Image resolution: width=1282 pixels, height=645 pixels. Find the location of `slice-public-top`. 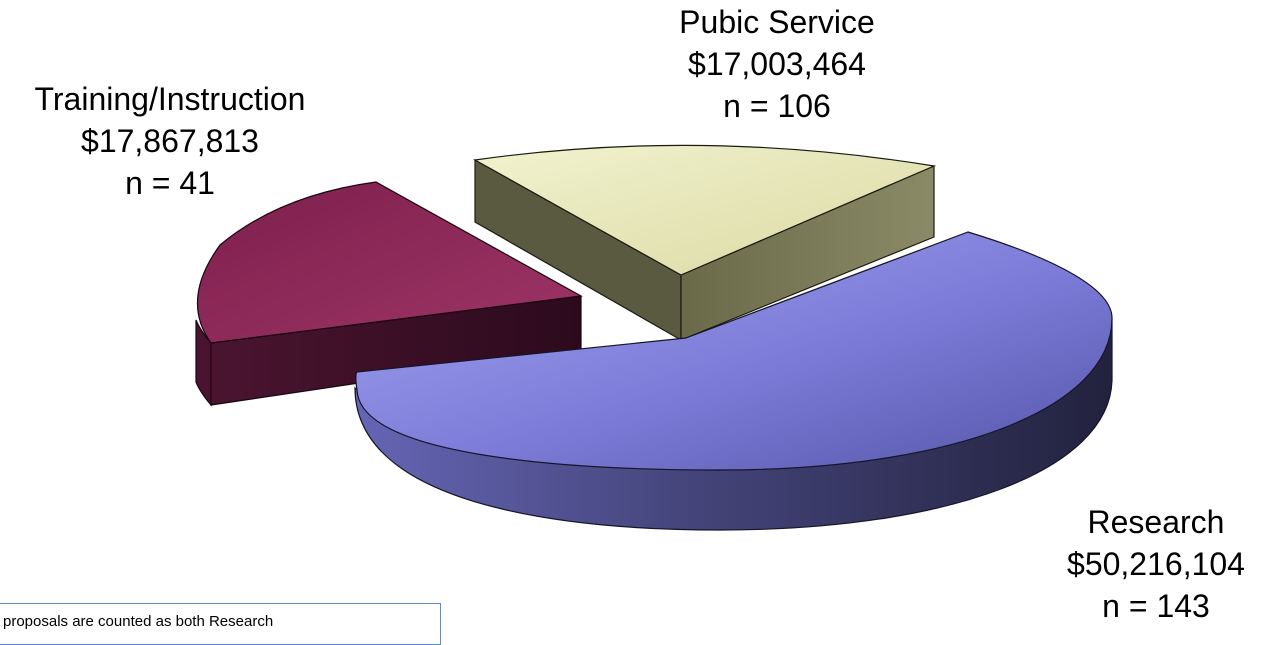

slice-public-top is located at coordinates (705, 210).